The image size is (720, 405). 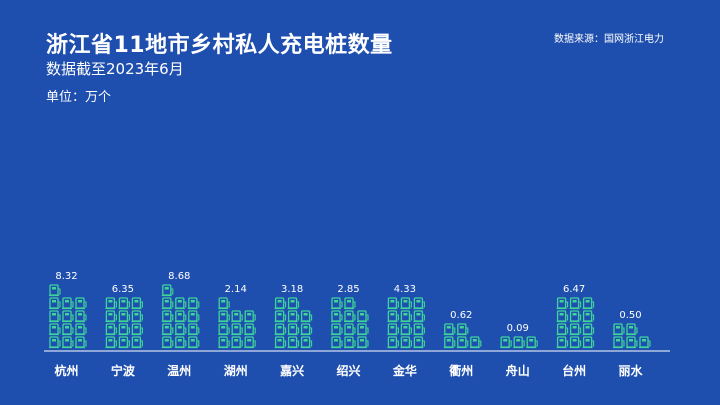 What do you see at coordinates (236, 289) in the screenshot?
I see `value-label: 2.14` at bounding box center [236, 289].